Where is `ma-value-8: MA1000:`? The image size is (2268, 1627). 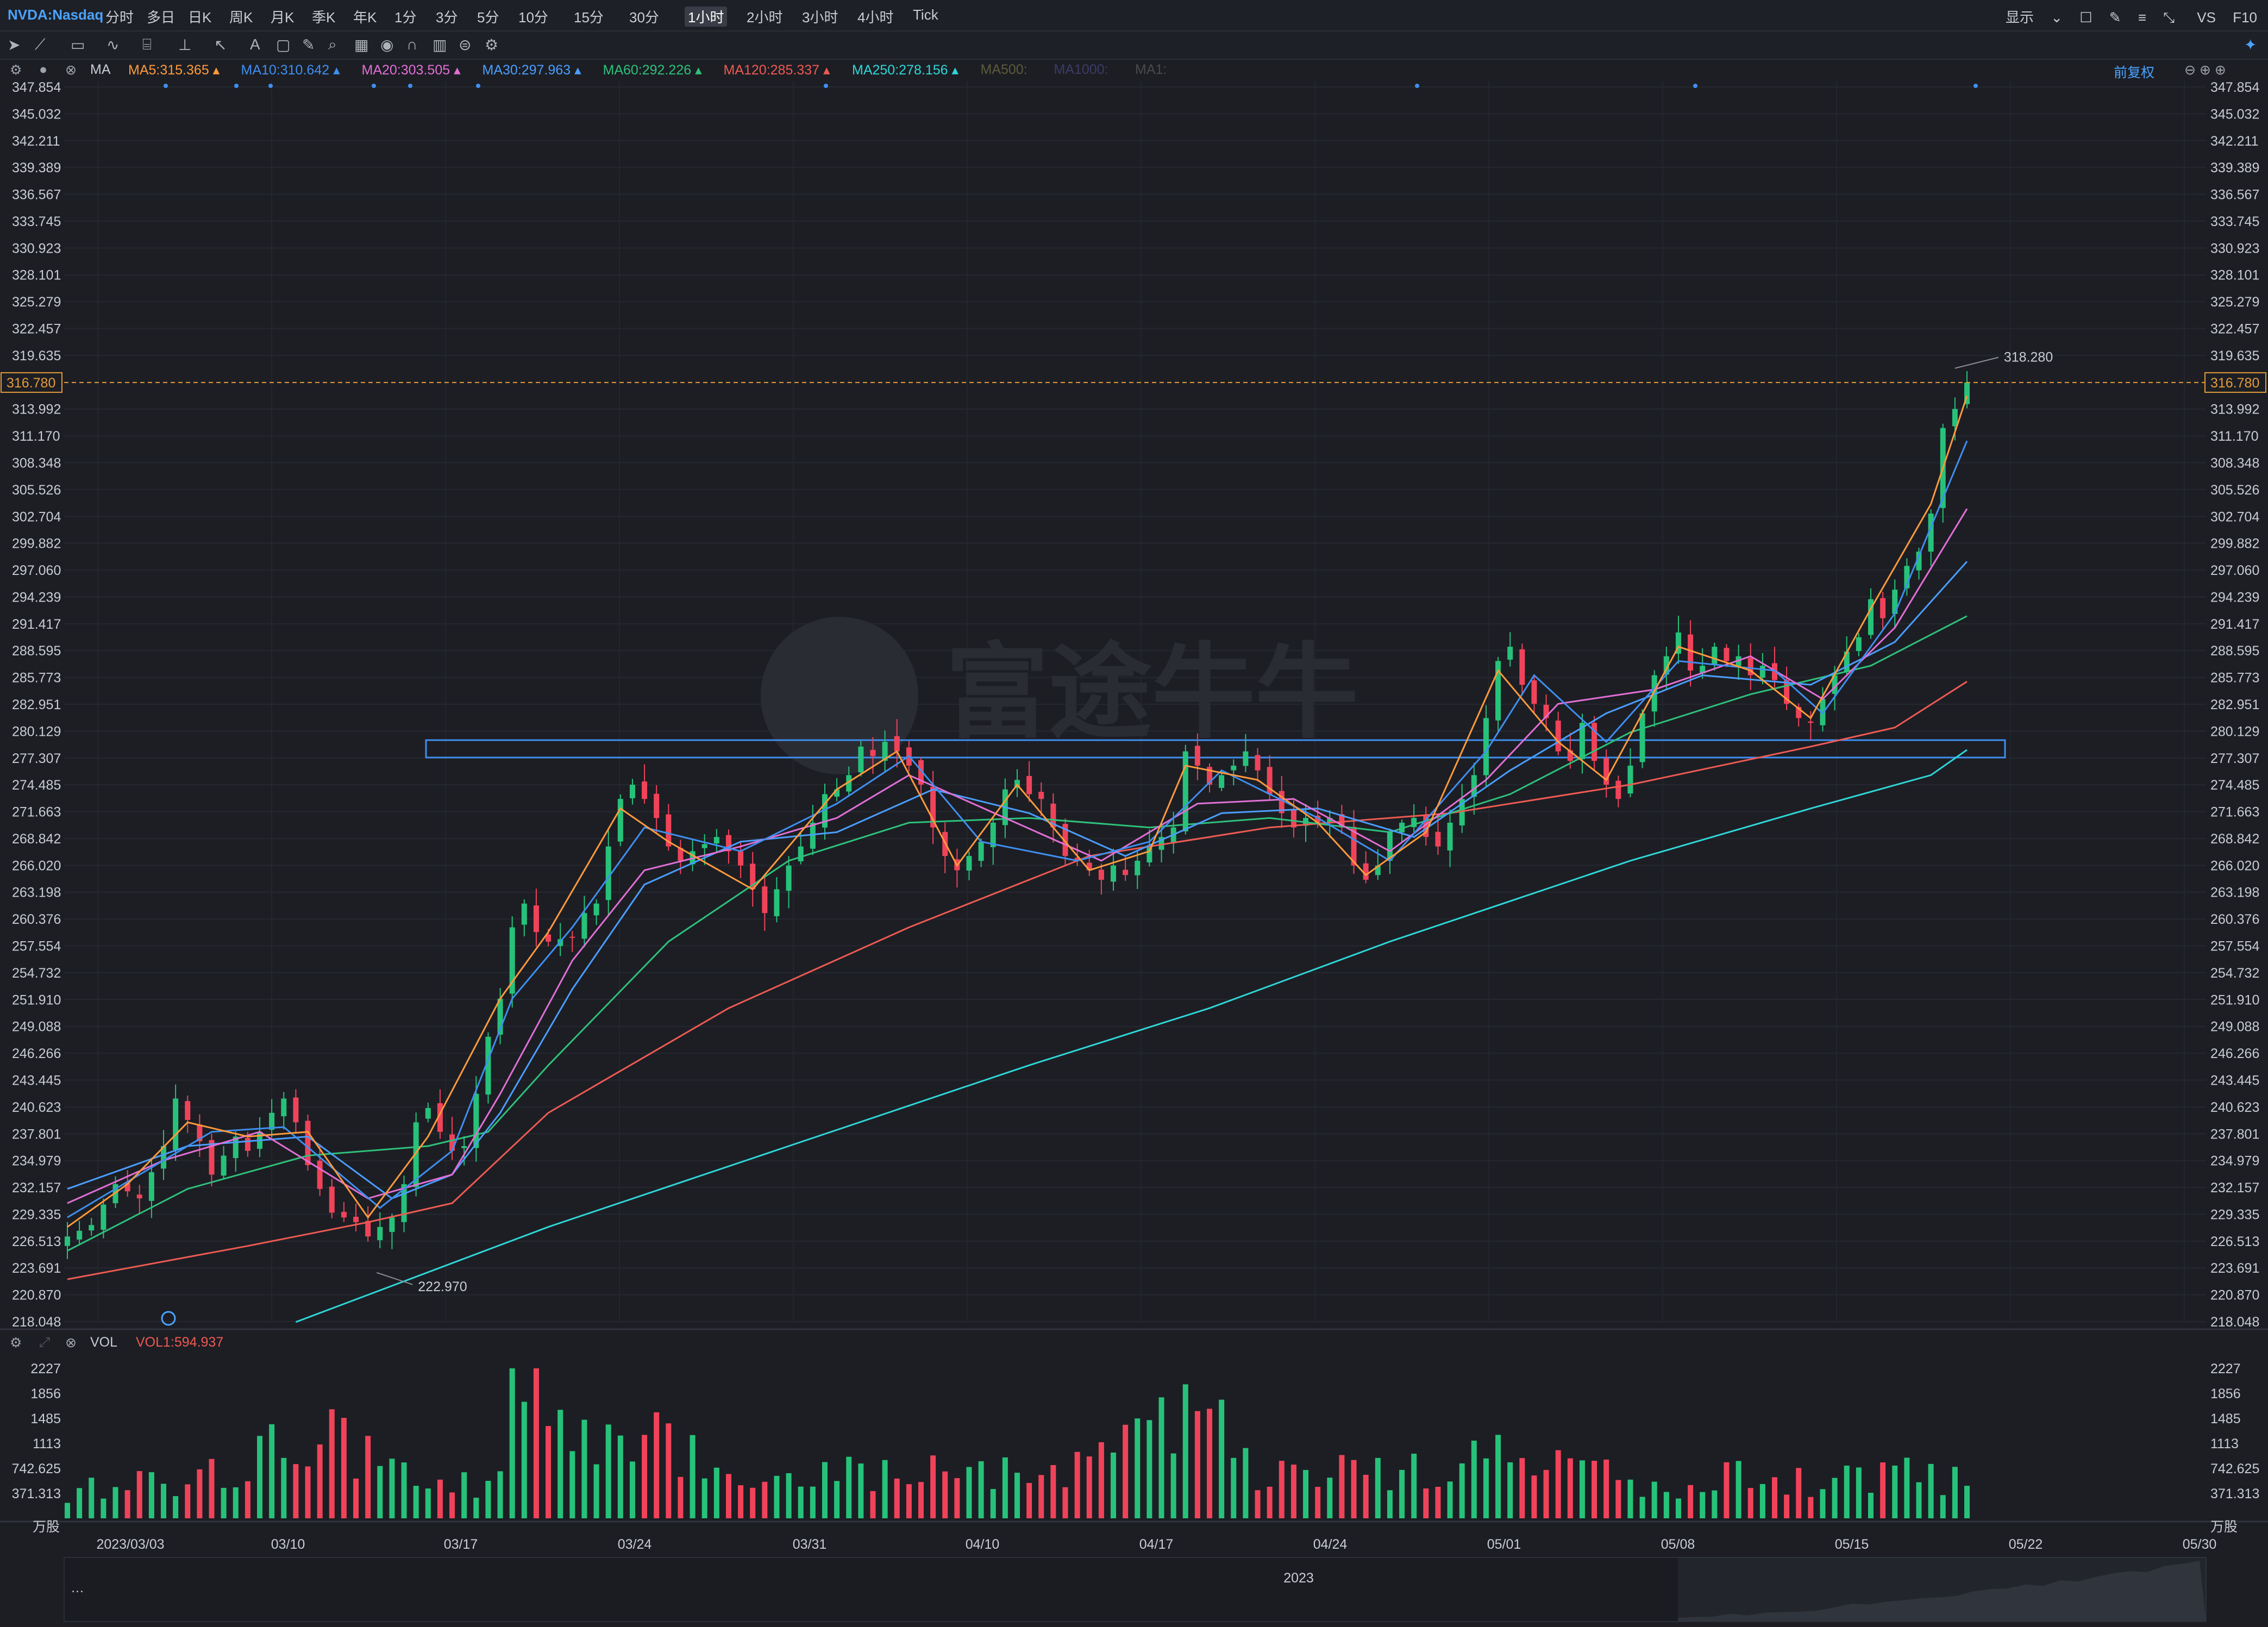
ma-value-8: MA1000: is located at coordinates (1081, 69).